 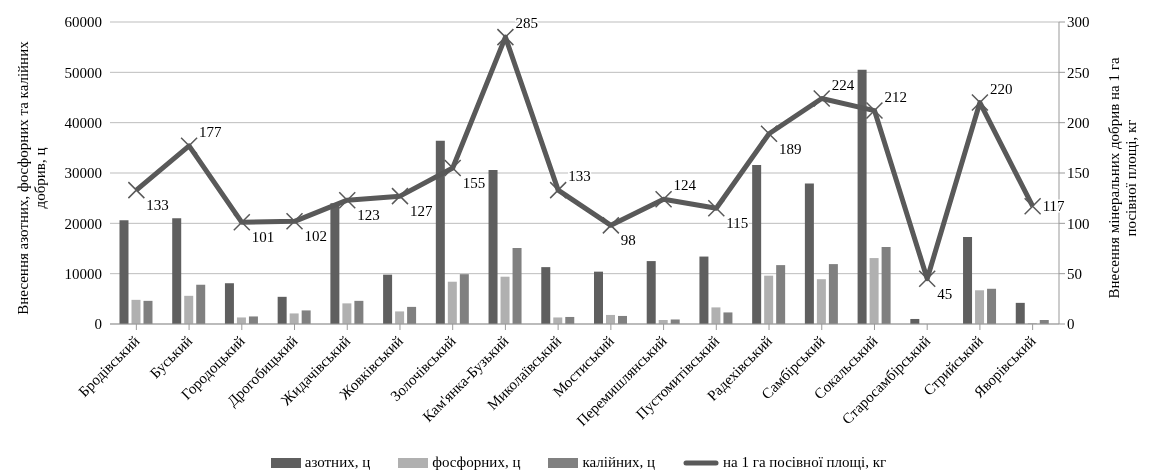 What do you see at coordinates (83, 72) in the screenshot?
I see `y-tick-label: 50000` at bounding box center [83, 72].